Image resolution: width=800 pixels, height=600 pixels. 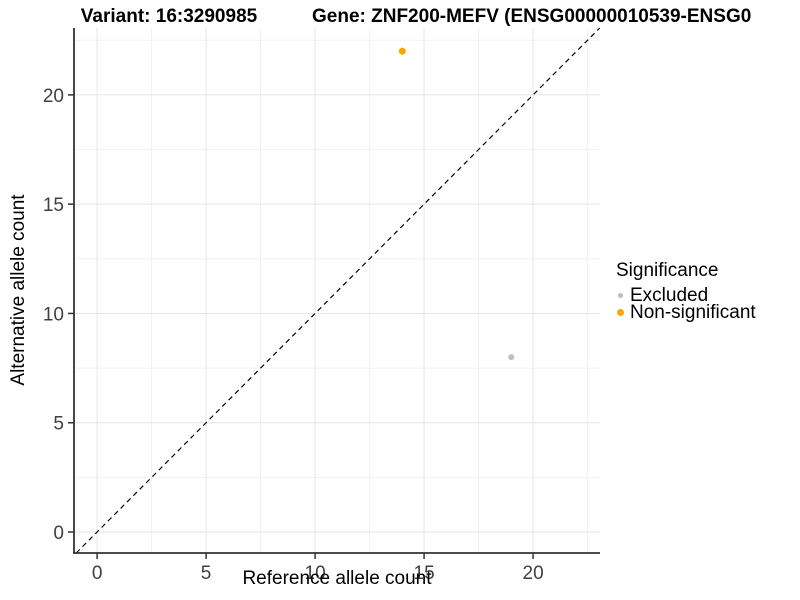 I want to click on y-tick-label: 5, so click(x=58, y=424).